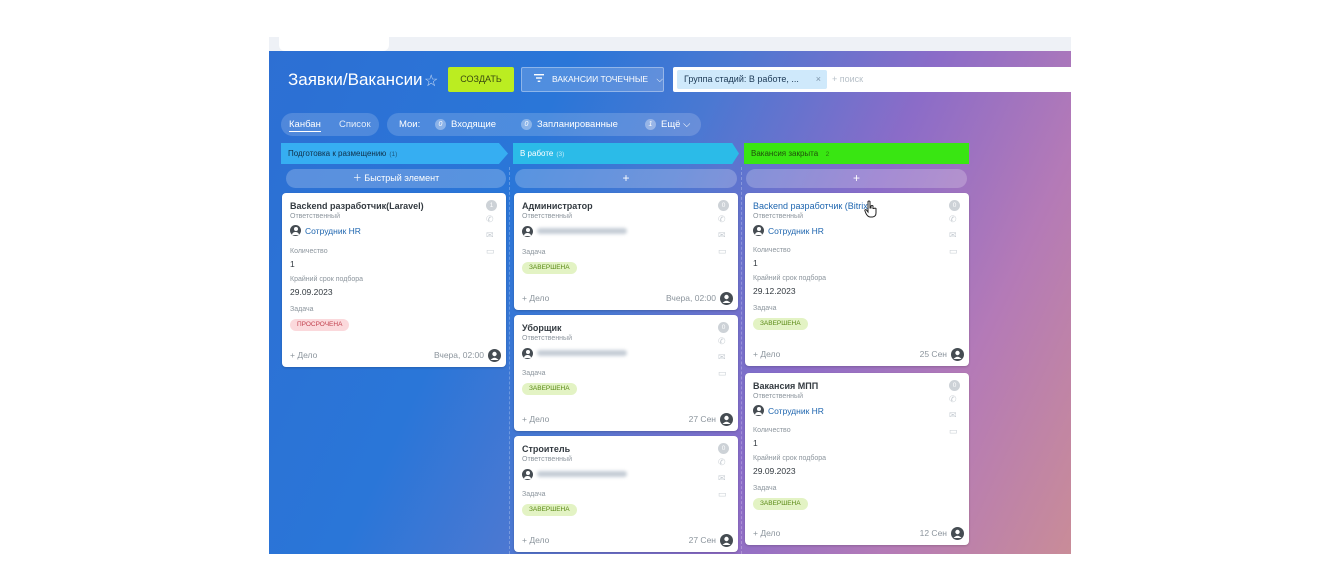 The width and height of the screenshot is (1340, 579). I want to click on quick-add-in-progress: +, so click(626, 178).